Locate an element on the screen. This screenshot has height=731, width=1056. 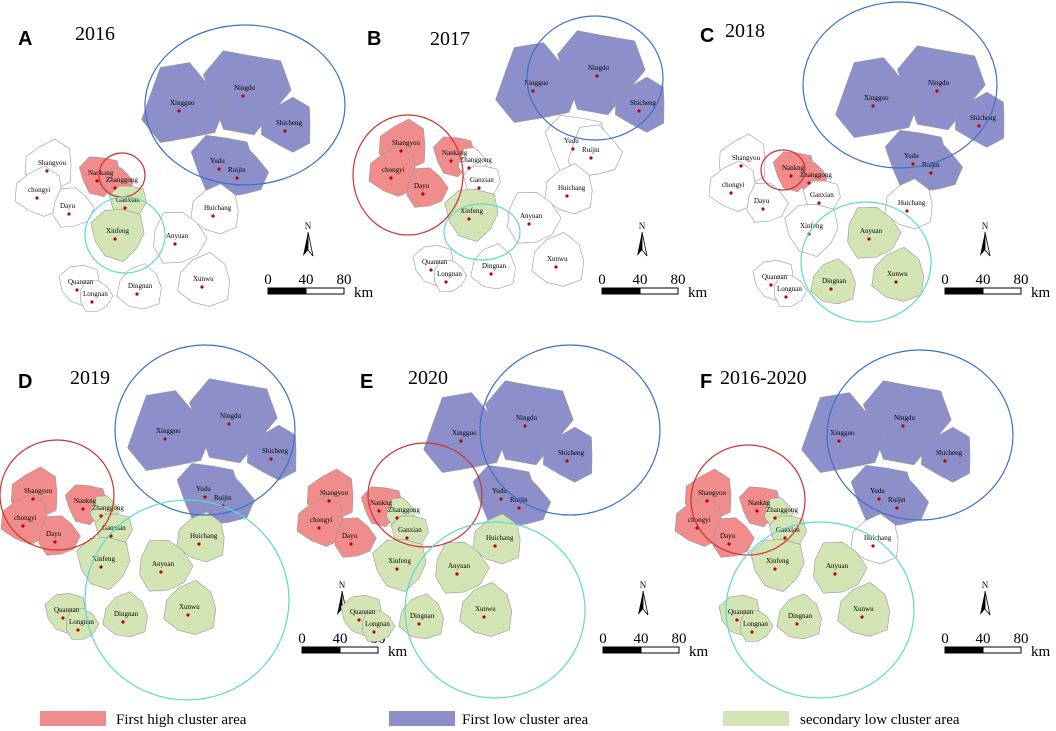
place-label: Xunwu is located at coordinates (863, 609).